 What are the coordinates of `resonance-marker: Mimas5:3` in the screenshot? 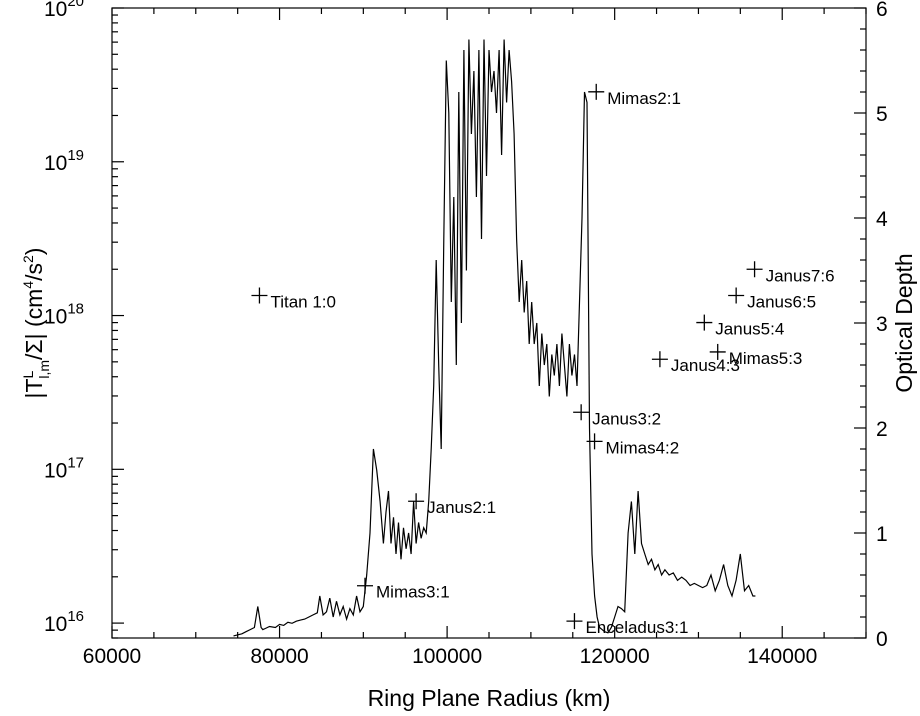 It's located at (756, 355).